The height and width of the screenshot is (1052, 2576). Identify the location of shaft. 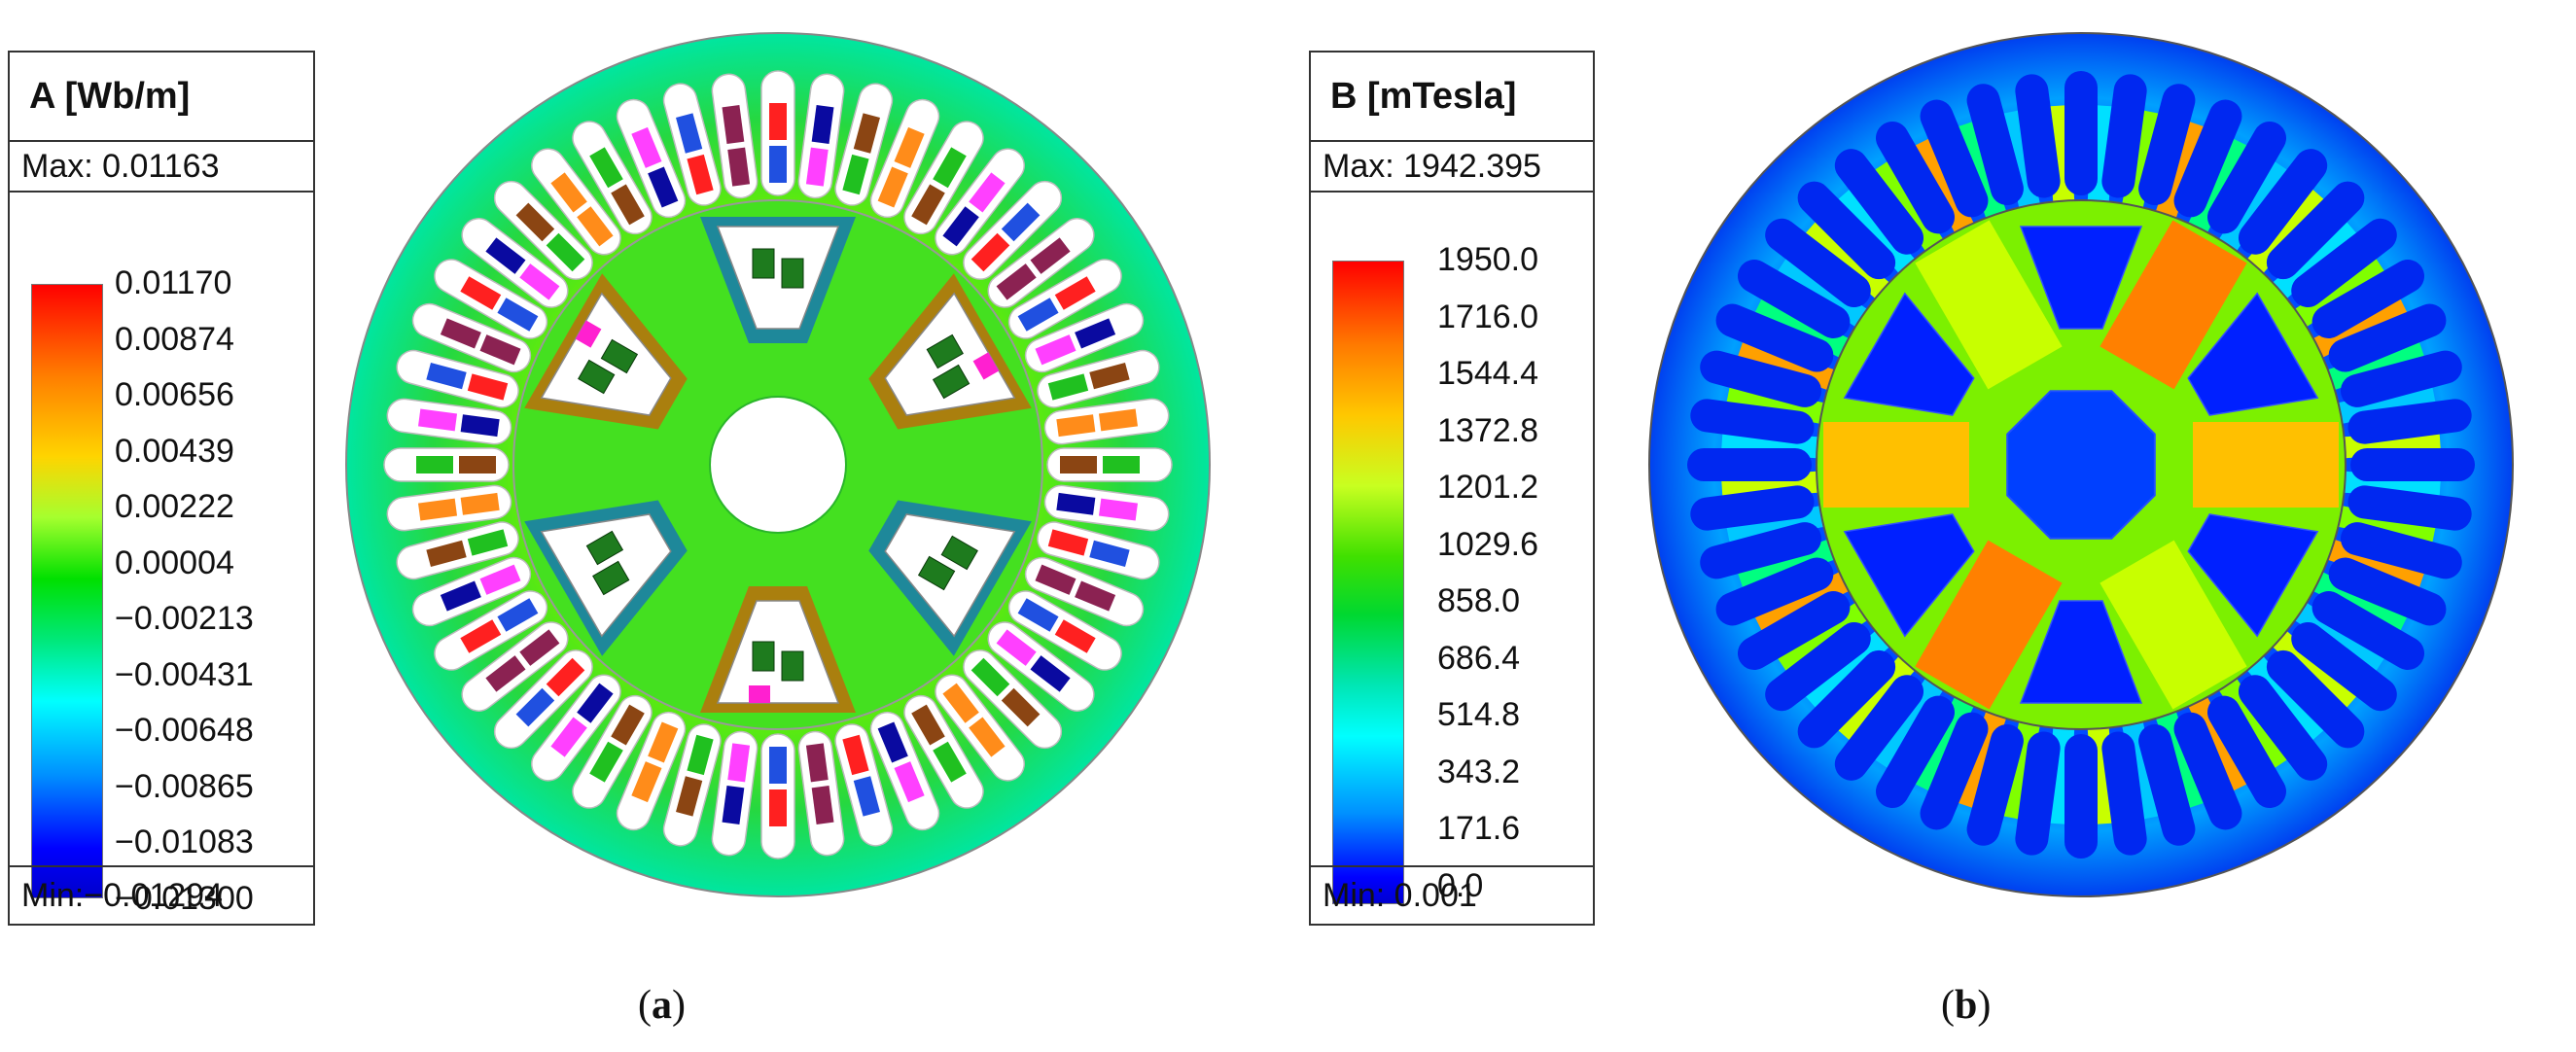
(778, 465).